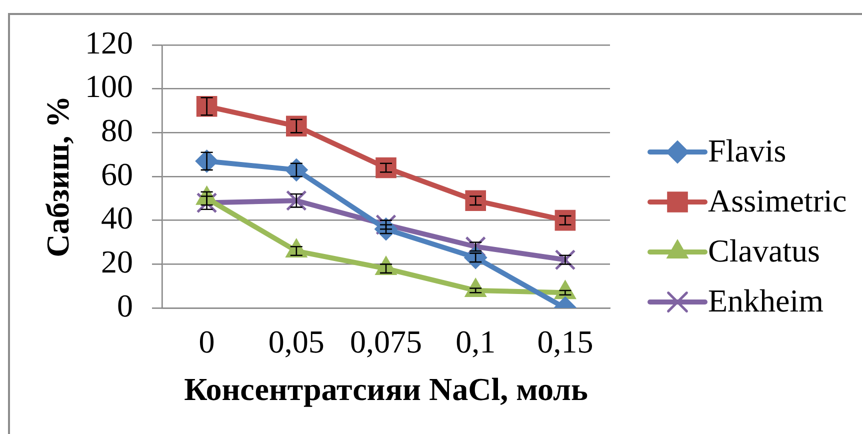 This screenshot has height=434, width=862. Describe the element at coordinates (777, 200) in the screenshot. I see `legend-label: Assimetric` at that location.